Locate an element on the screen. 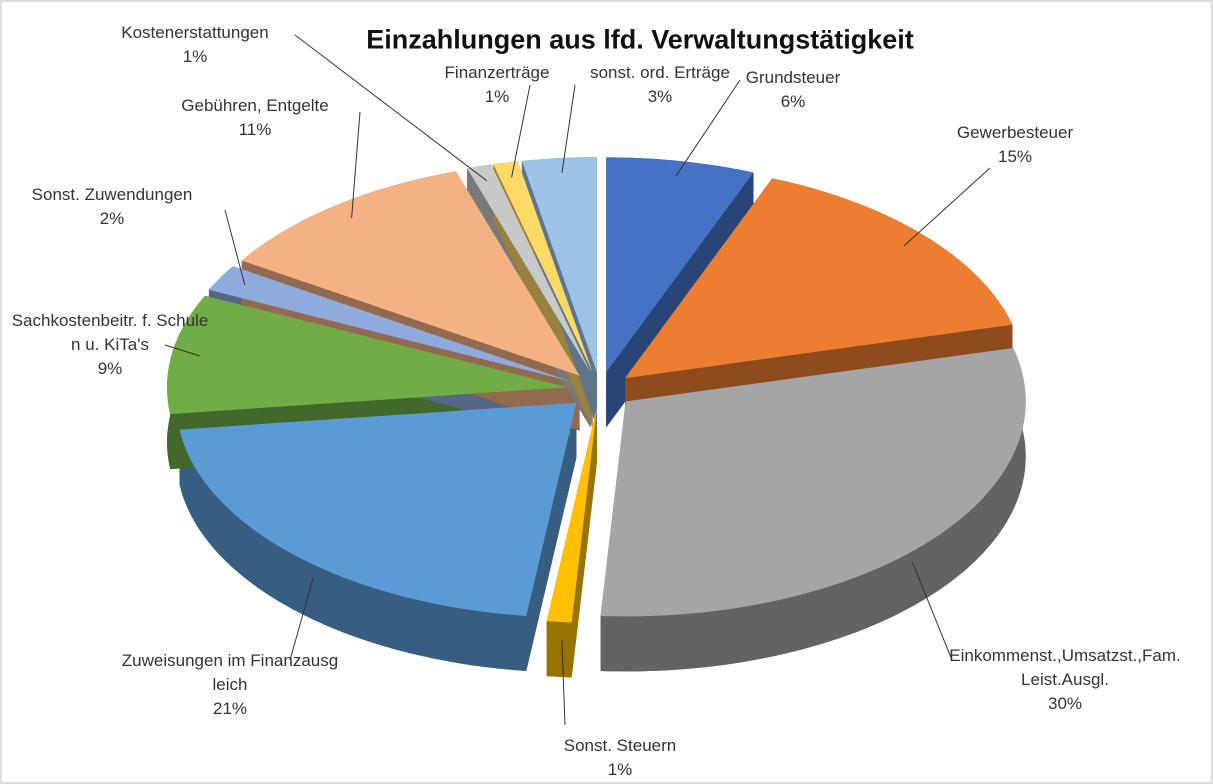 The width and height of the screenshot is (1213, 784). slice-name: Gewerbesteuer is located at coordinates (1015, 132).